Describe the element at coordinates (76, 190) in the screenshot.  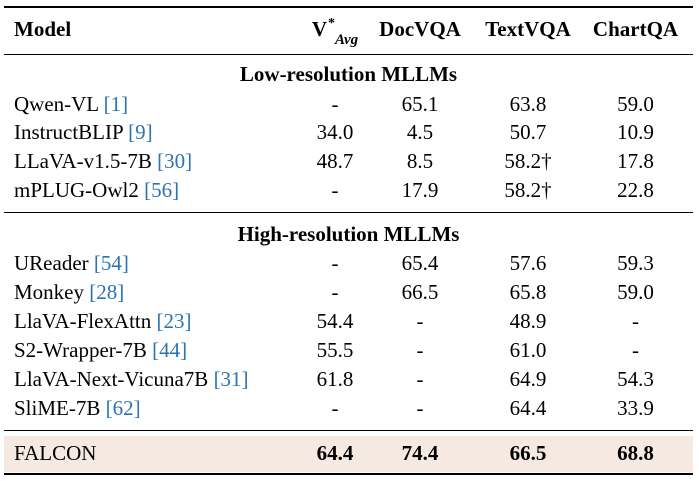
I see `model-label: mPLUG-Owl2` at that location.